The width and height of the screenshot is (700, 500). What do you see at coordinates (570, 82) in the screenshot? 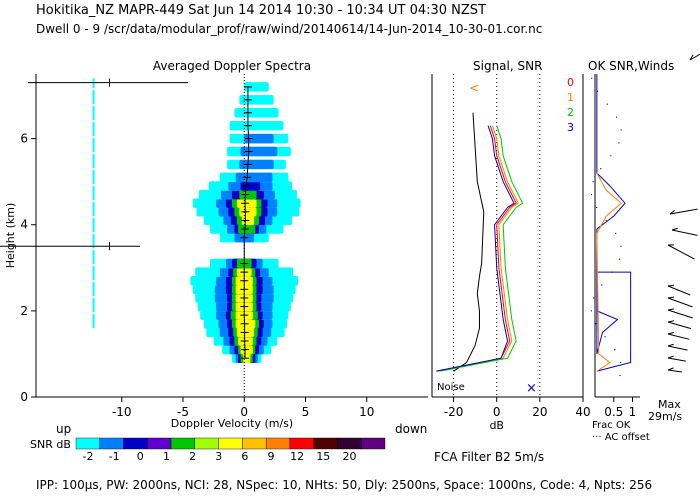
I see `legend-entry: 0` at bounding box center [570, 82].